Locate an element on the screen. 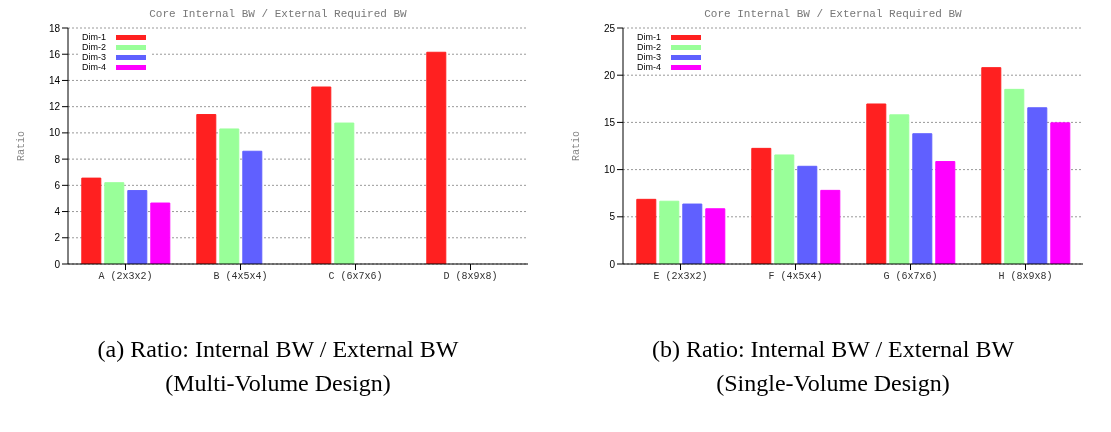 This screenshot has width=1111, height=432. y-tick-label: 12 is located at coordinates (54, 107).